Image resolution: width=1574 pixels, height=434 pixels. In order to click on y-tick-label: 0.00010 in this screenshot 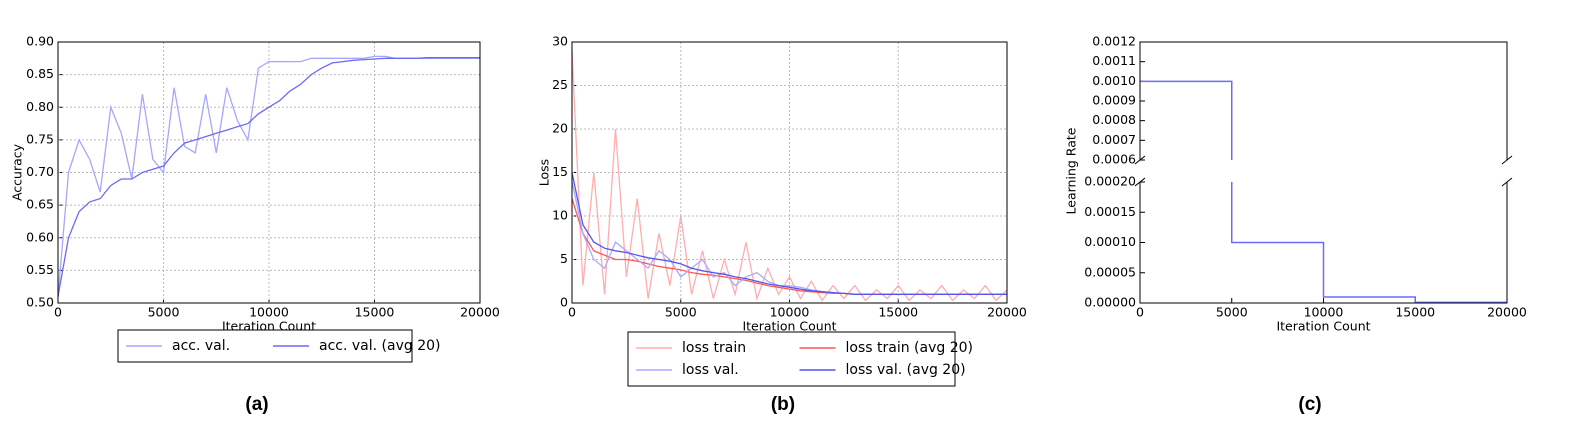, I will do `click(1110, 241)`.